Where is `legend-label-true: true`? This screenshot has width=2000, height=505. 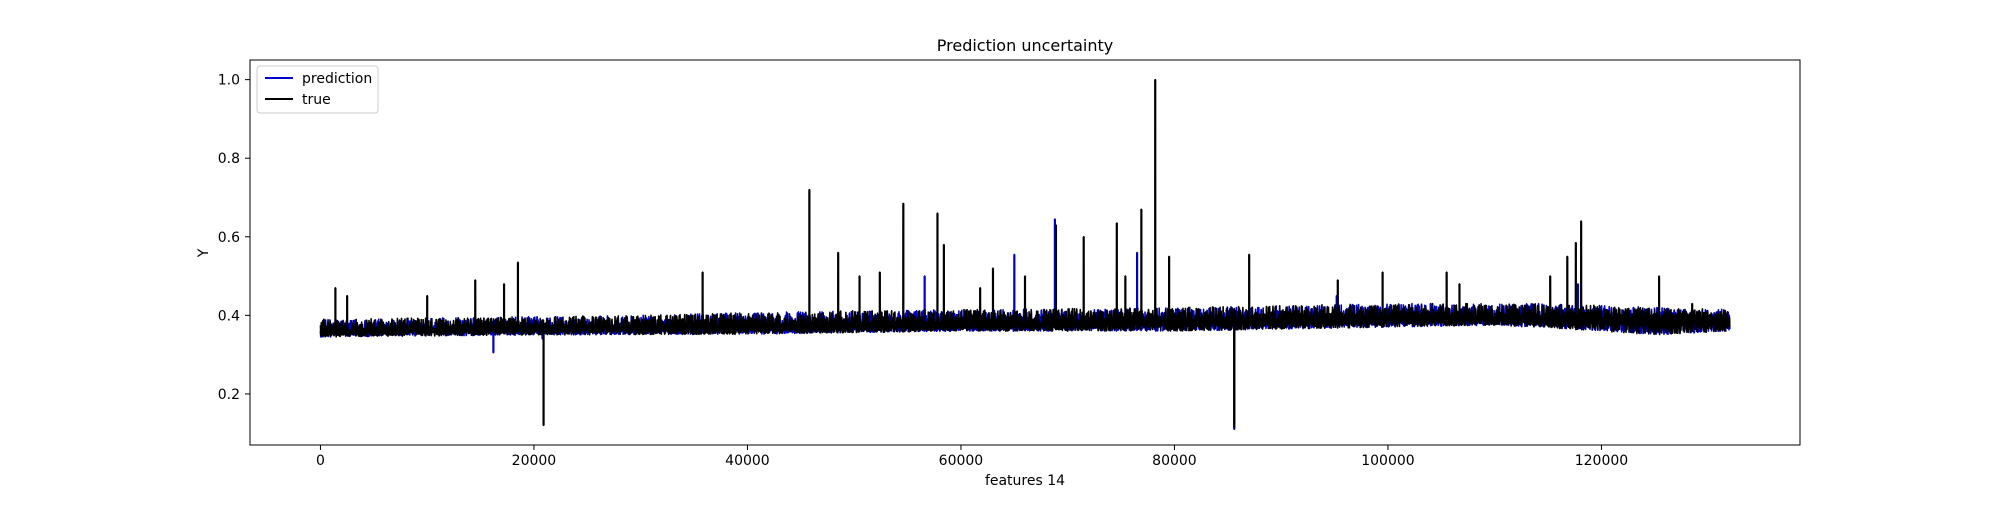 legend-label-true: true is located at coordinates (316, 100).